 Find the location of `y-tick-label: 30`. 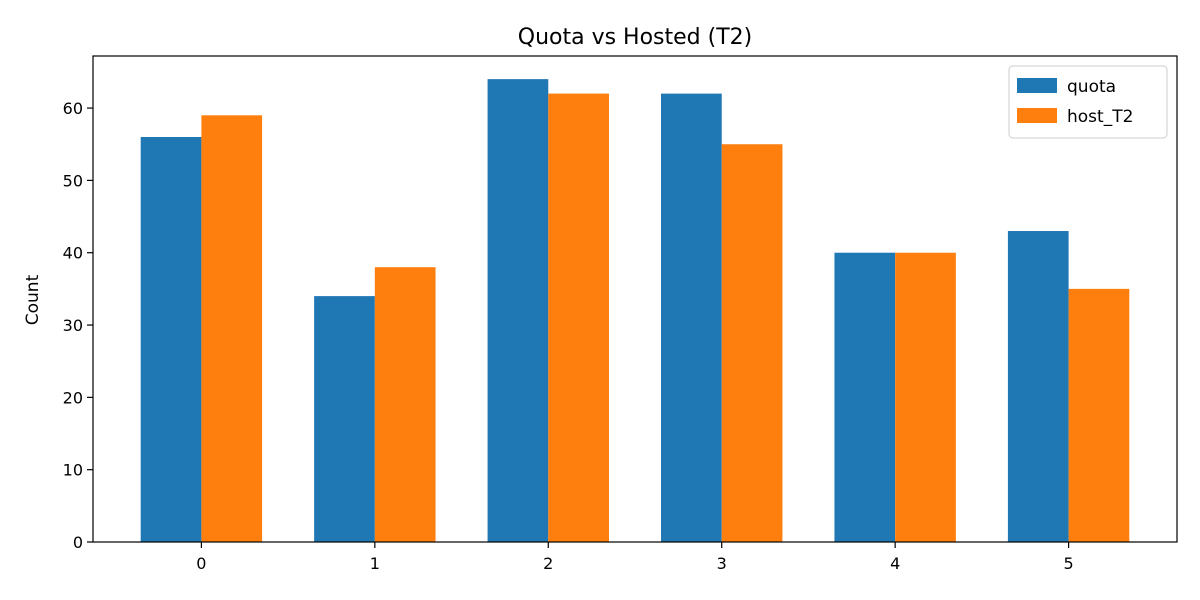

y-tick-label: 30 is located at coordinates (73, 325).